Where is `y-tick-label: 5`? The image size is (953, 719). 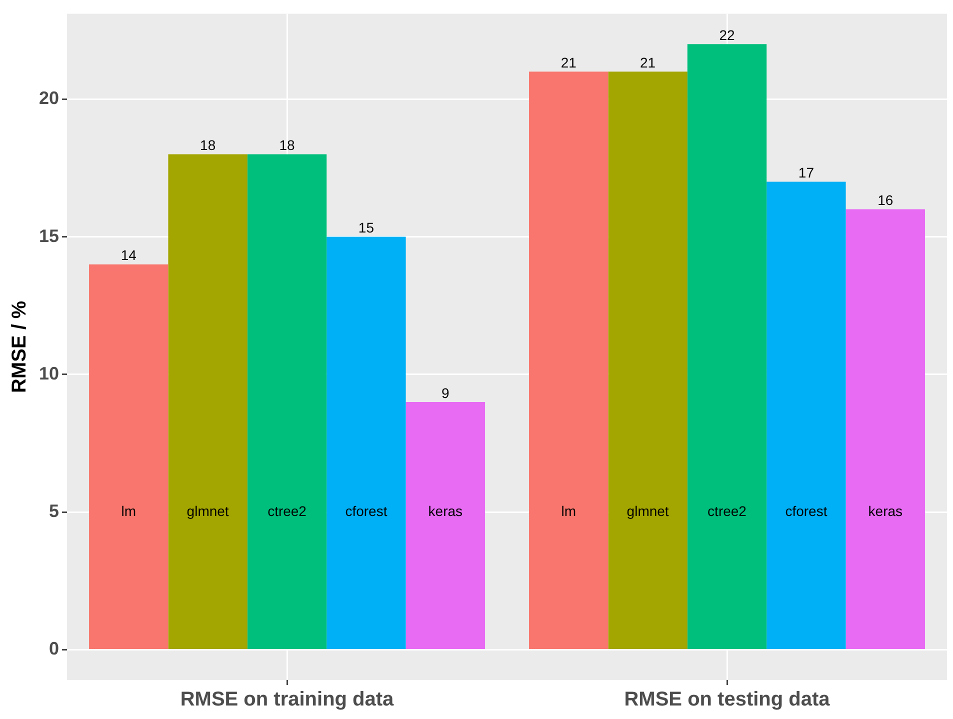
y-tick-label: 5 is located at coordinates (54, 511).